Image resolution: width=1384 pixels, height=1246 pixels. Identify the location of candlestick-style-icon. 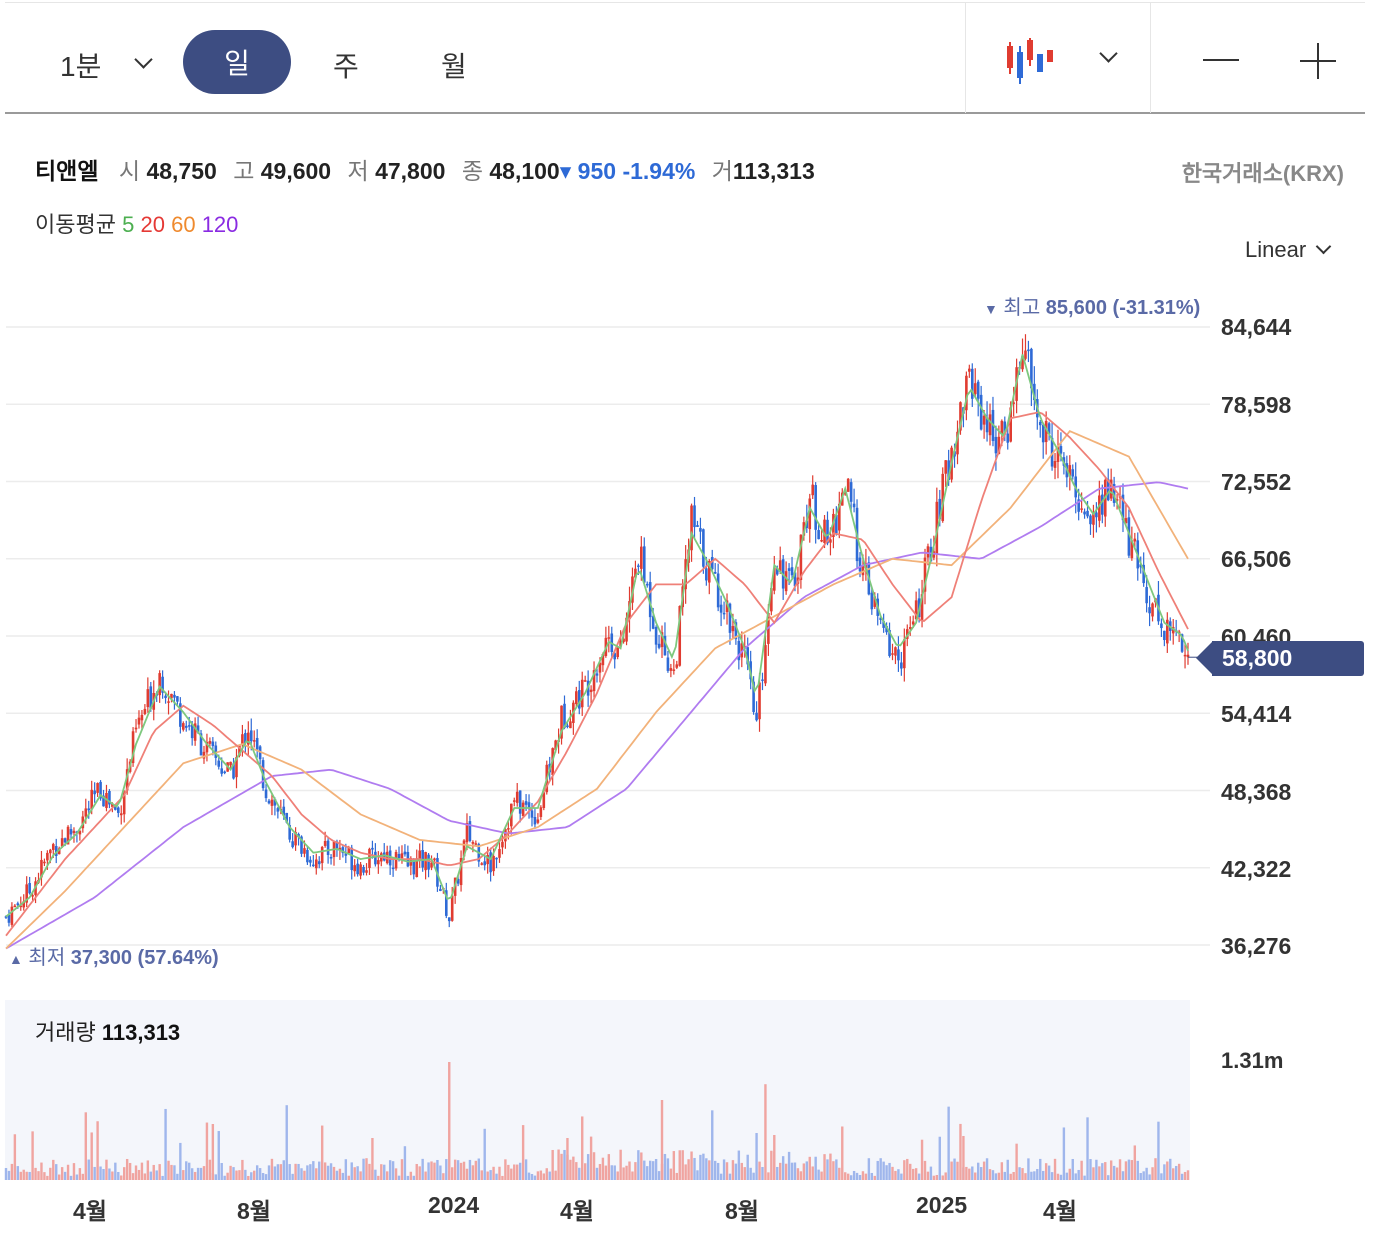
(1033, 61).